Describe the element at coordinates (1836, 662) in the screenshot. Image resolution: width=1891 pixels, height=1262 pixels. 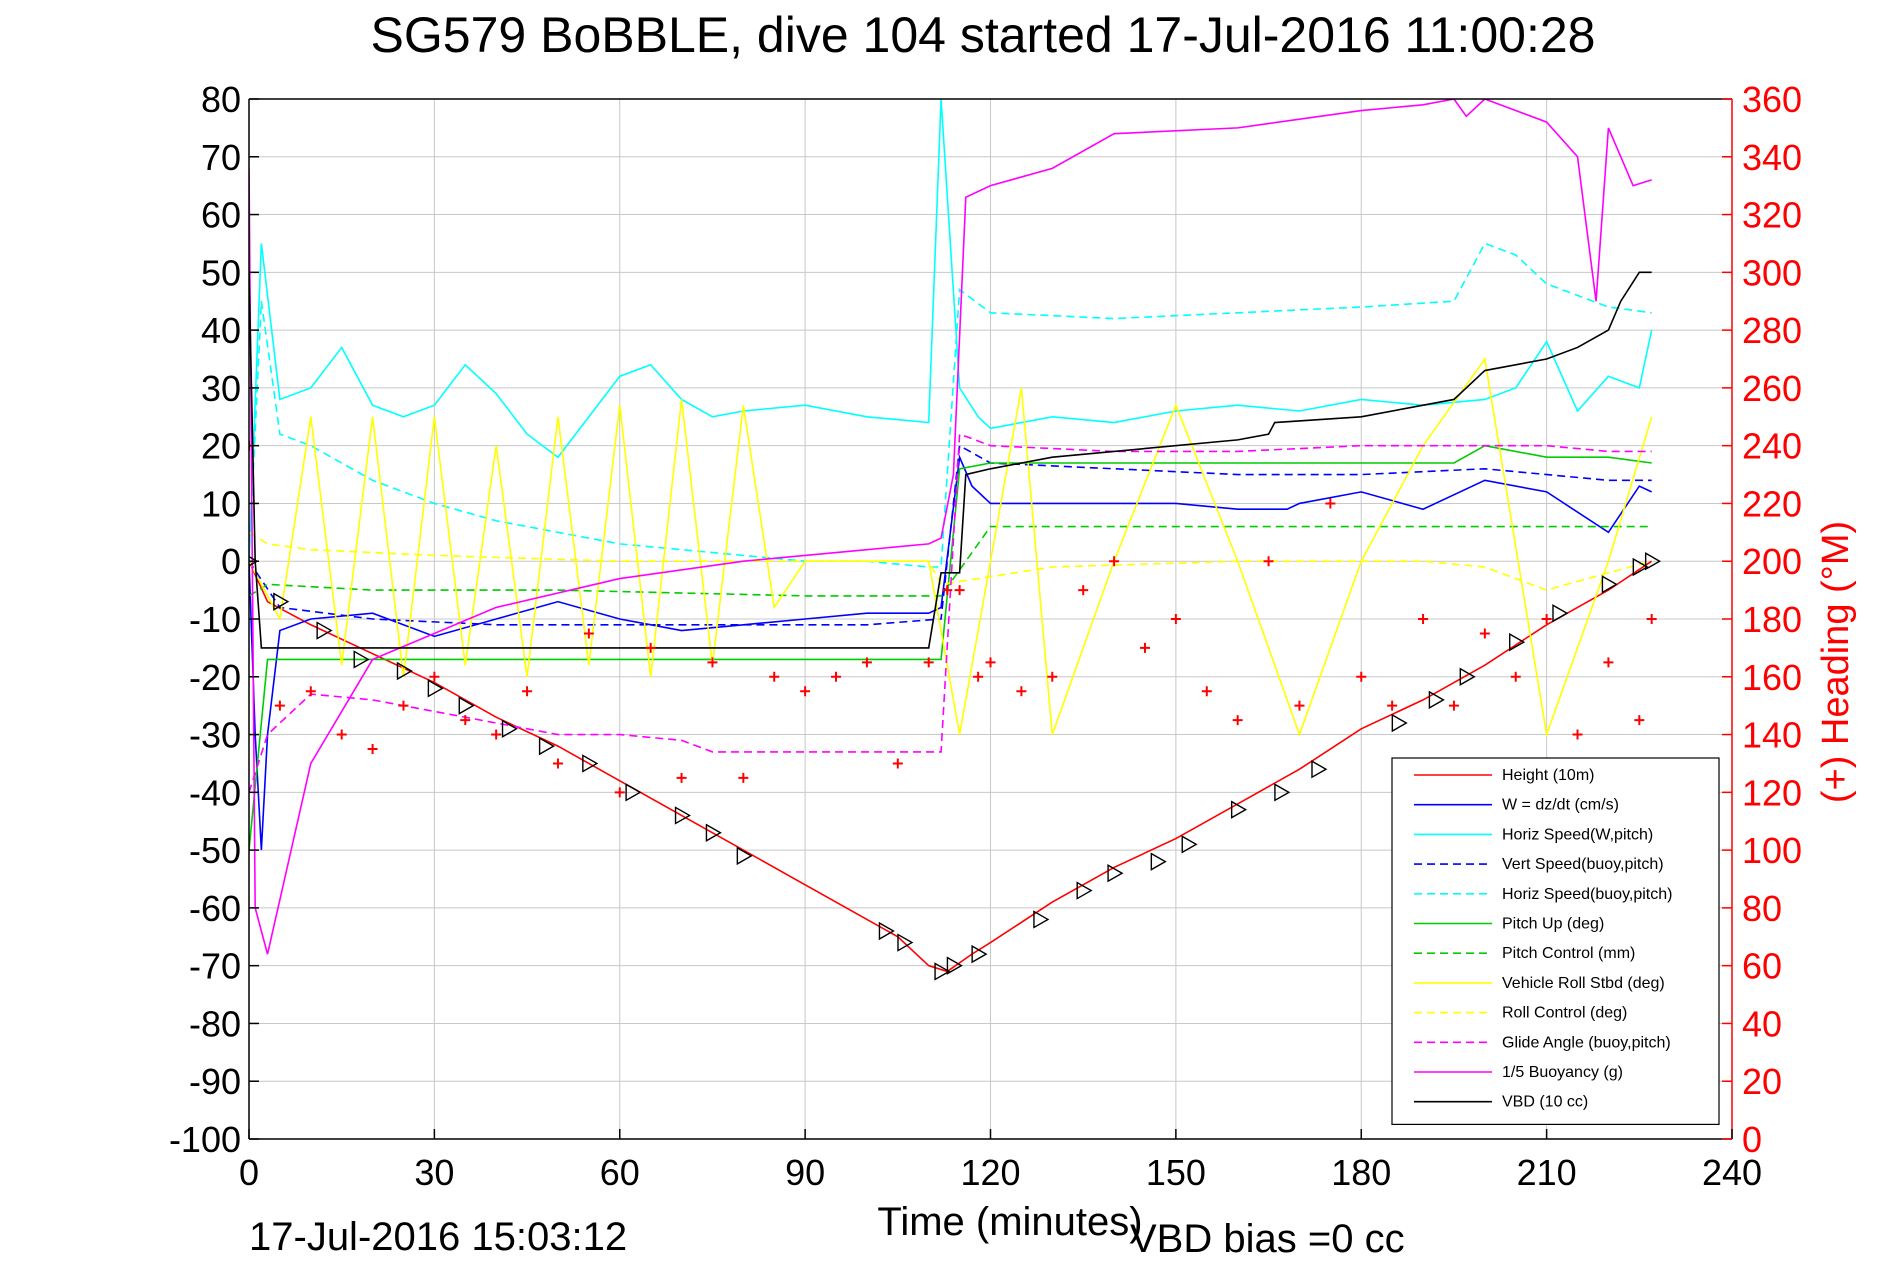
I see `right-axis-label: (+) Heading (°M)` at that location.